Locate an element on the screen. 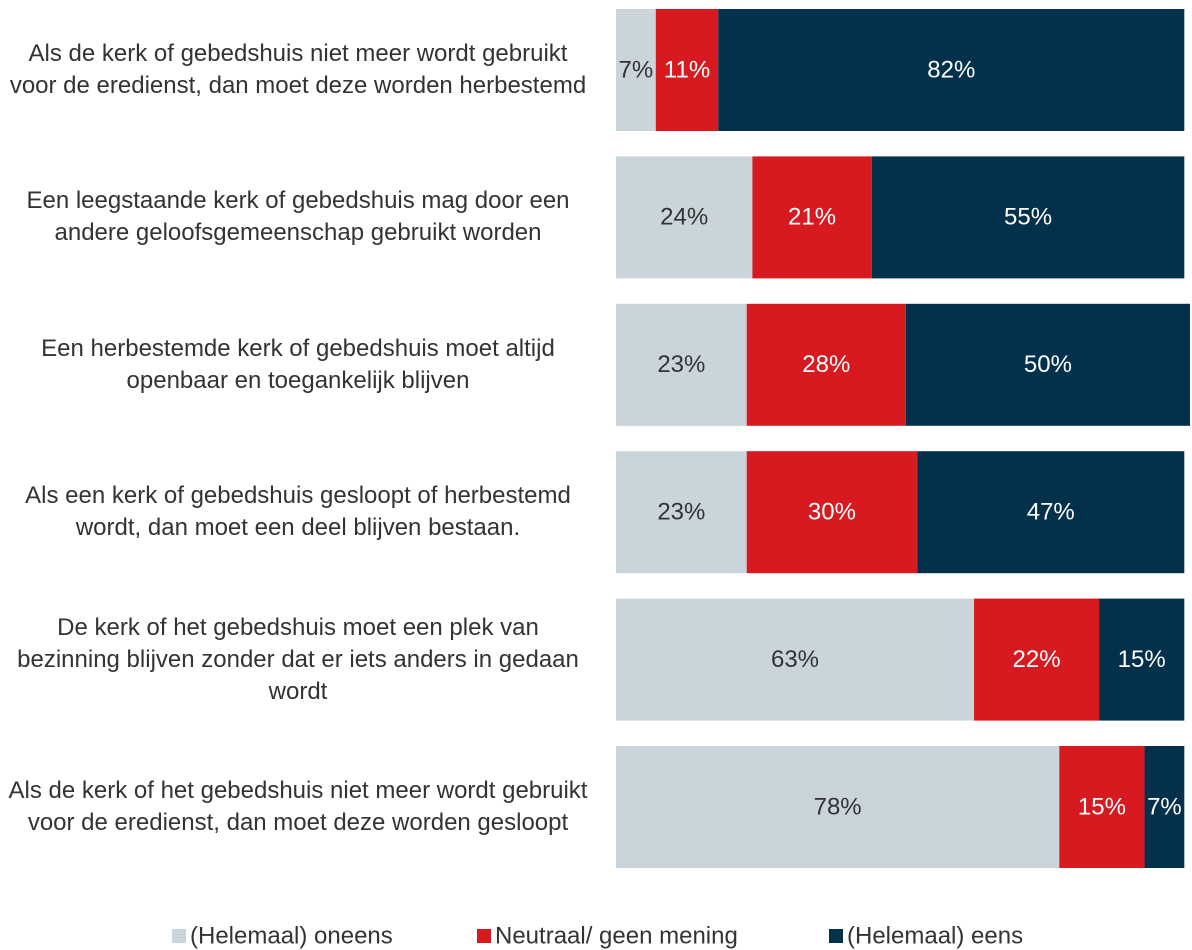  value-label: 24% is located at coordinates (684, 217).